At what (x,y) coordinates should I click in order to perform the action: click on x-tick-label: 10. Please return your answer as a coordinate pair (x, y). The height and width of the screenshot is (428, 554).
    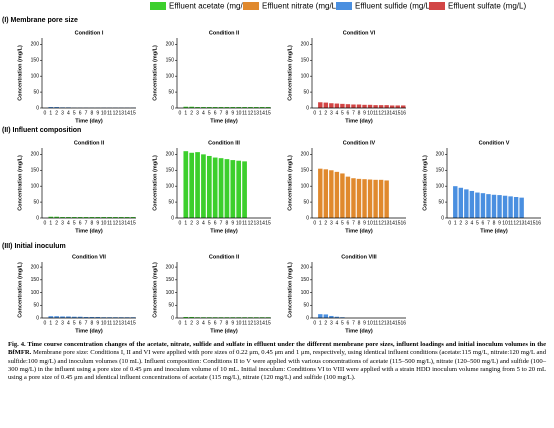
    Looking at the image, I should click on (239, 113).